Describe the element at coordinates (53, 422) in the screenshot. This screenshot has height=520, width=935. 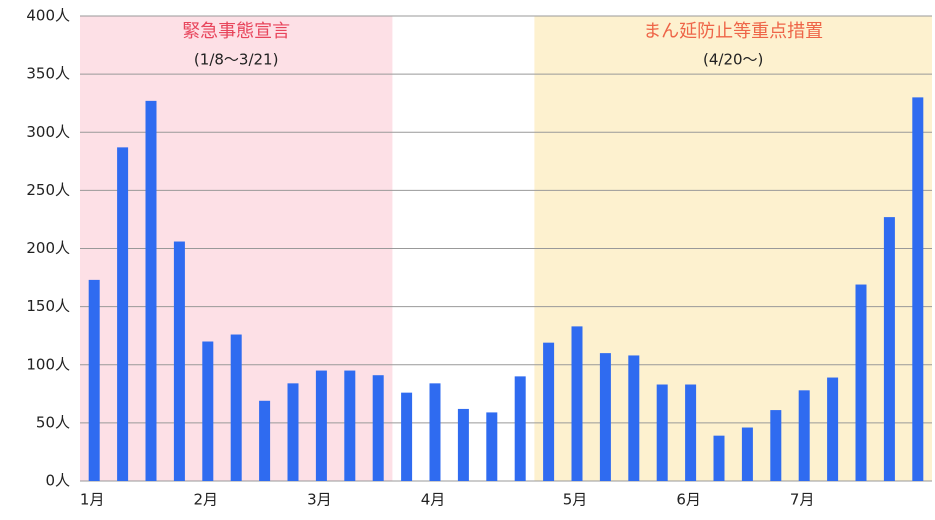
I see `y-tick-label: 50人` at that location.